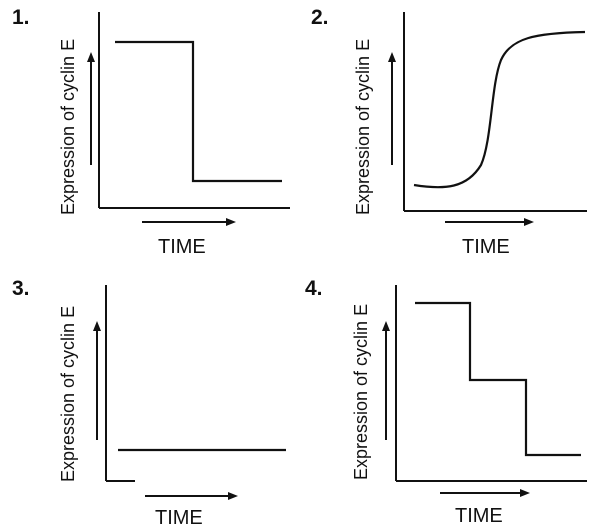 Image resolution: width=591 pixels, height=531 pixels. Describe the element at coordinates (21, 17) in the screenshot. I see `panel-number: 1.` at that location.